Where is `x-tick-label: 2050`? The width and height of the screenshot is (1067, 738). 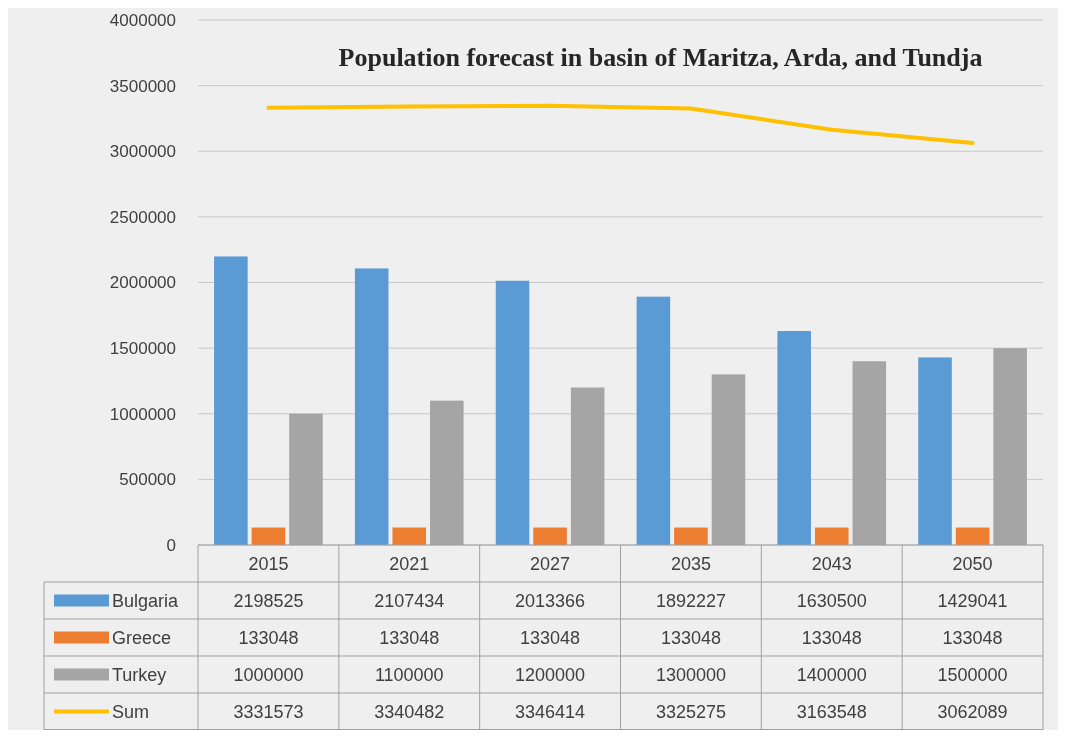 x-tick-label: 2050 is located at coordinates (972, 563).